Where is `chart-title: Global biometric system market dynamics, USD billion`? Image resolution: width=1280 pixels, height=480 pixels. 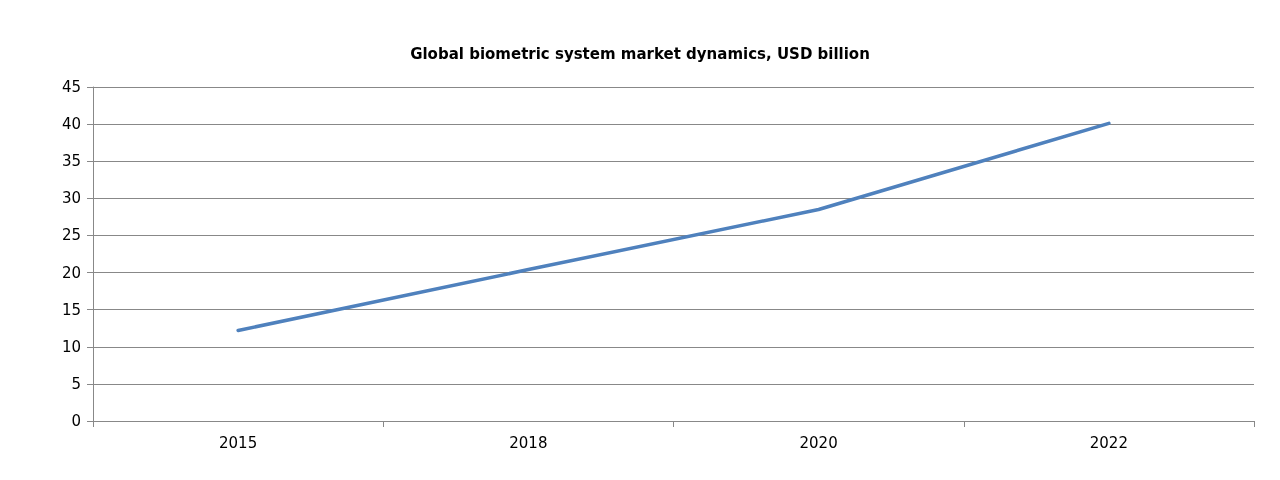 chart-title: Global biometric system market dynamics, USD billion is located at coordinates (640, 53).